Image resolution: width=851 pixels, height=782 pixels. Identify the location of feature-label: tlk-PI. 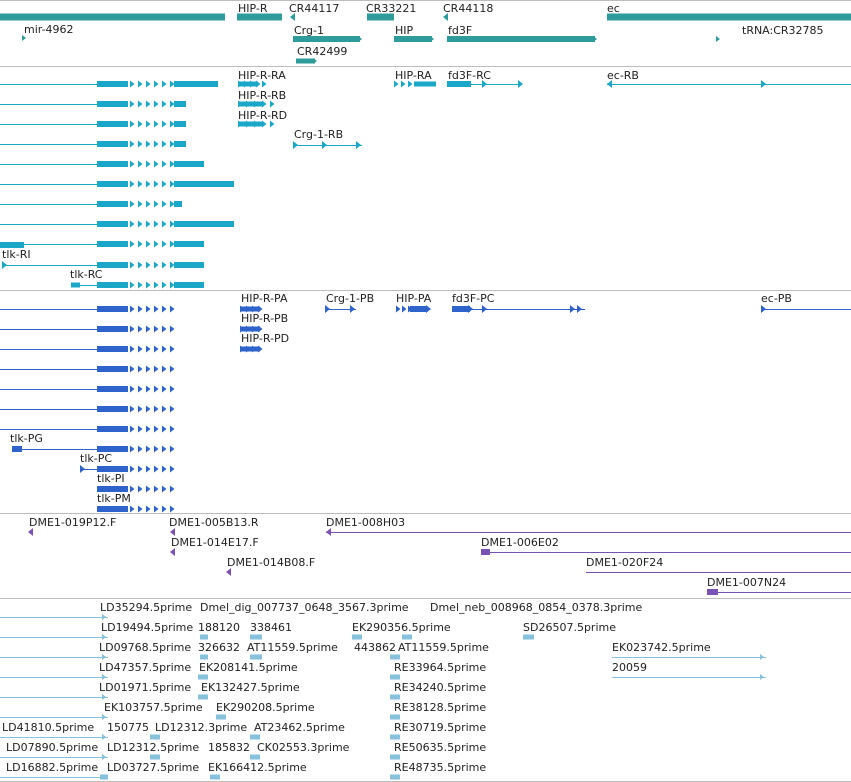
(111, 478).